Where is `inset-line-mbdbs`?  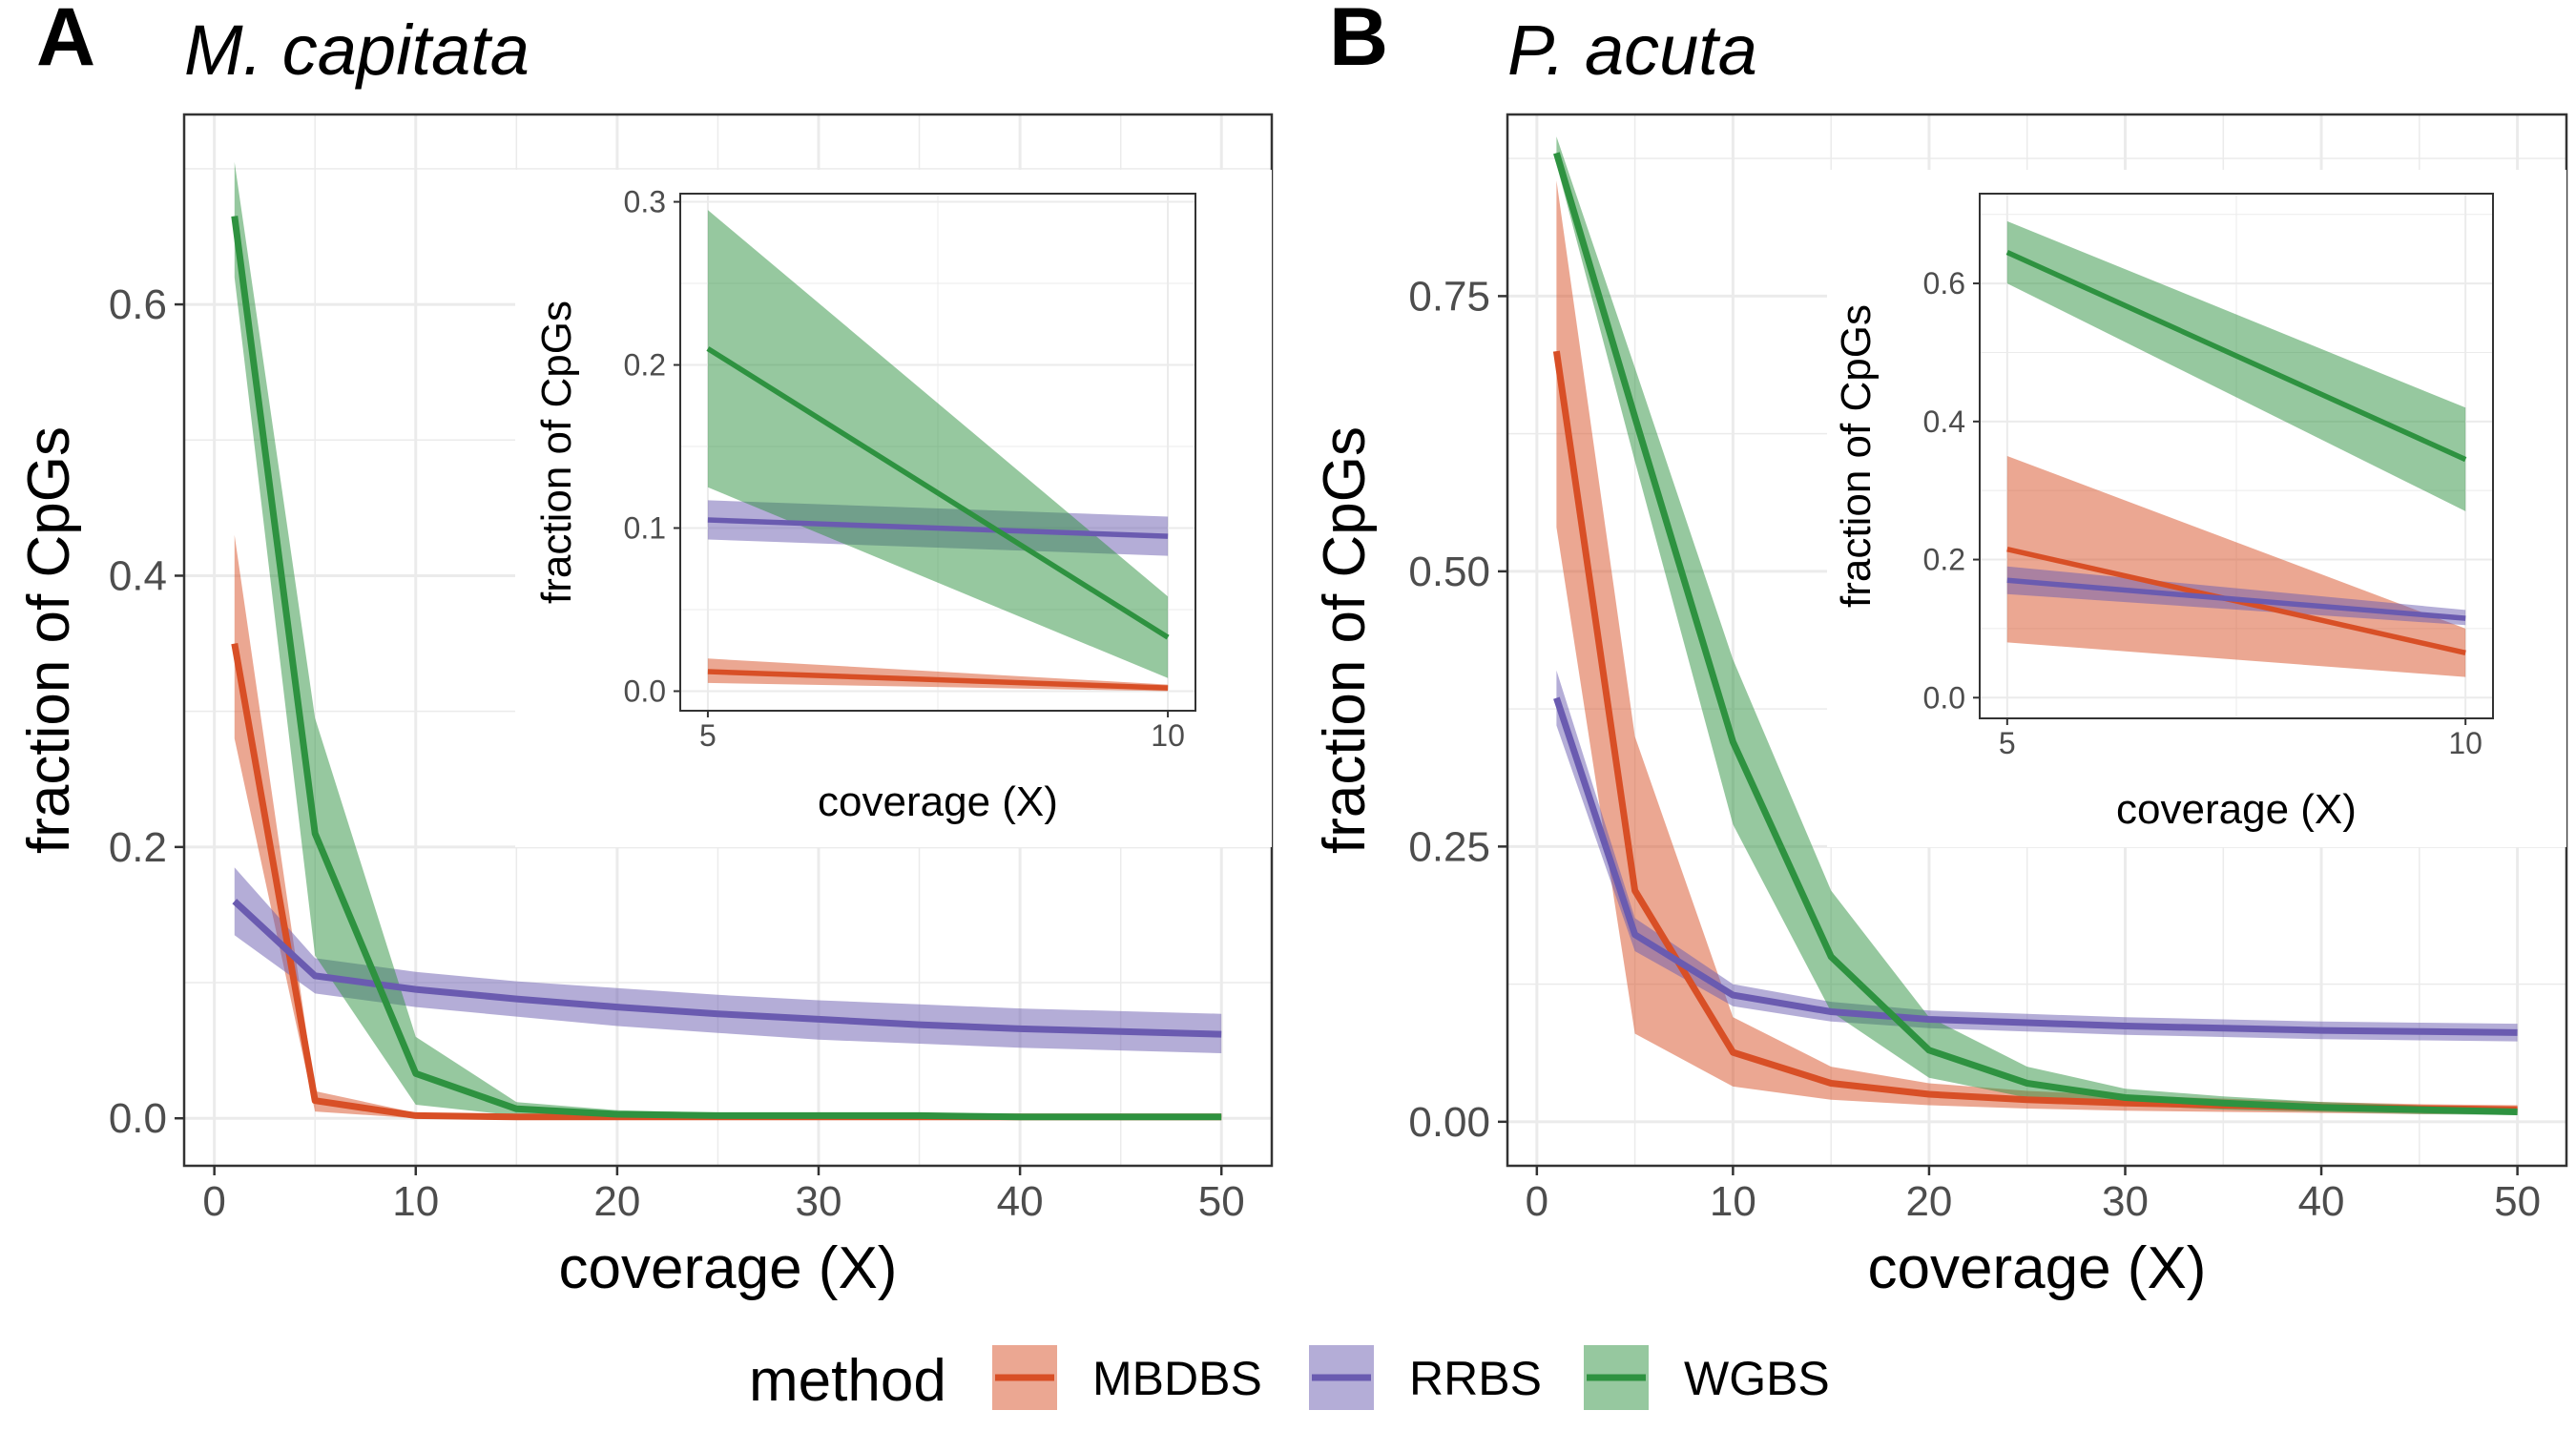 inset-line-mbdbs is located at coordinates (938, 680).